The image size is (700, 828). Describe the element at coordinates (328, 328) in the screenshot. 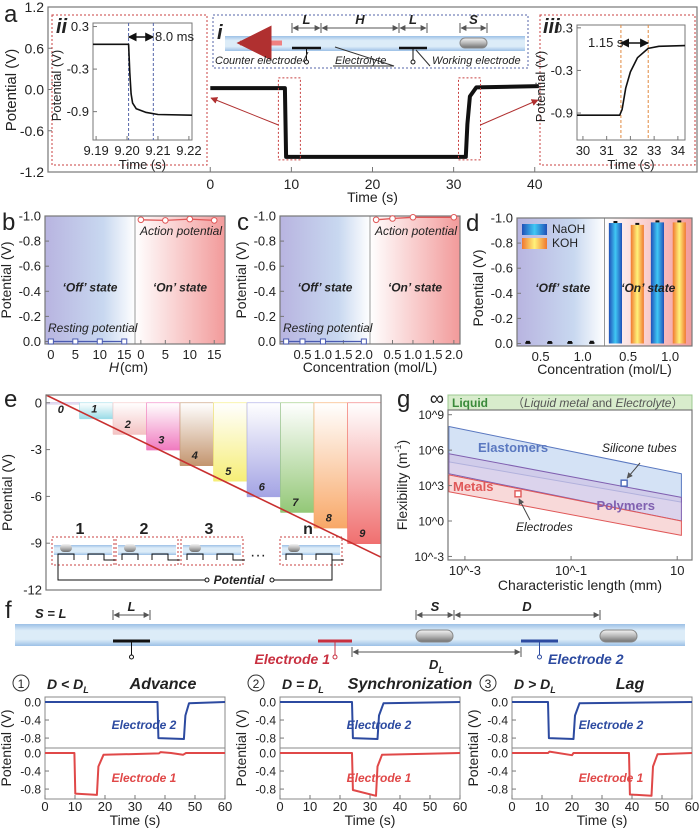

I see `series-label-resting-potential: Resting potential` at that location.